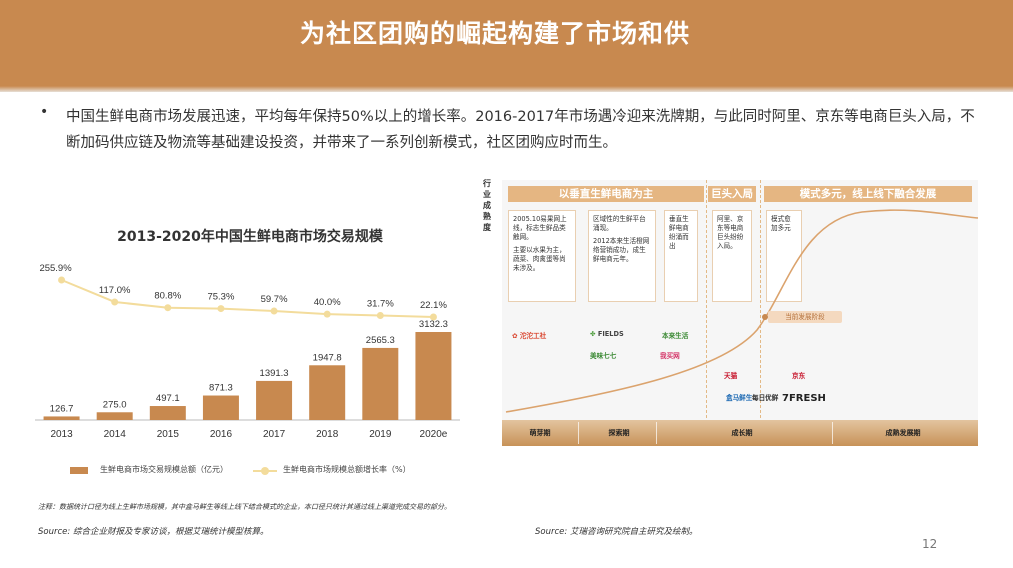 The height and width of the screenshot is (568, 1013). Describe the element at coordinates (540, 433) in the screenshot. I see `stage-sprout: 萌芽期` at that location.